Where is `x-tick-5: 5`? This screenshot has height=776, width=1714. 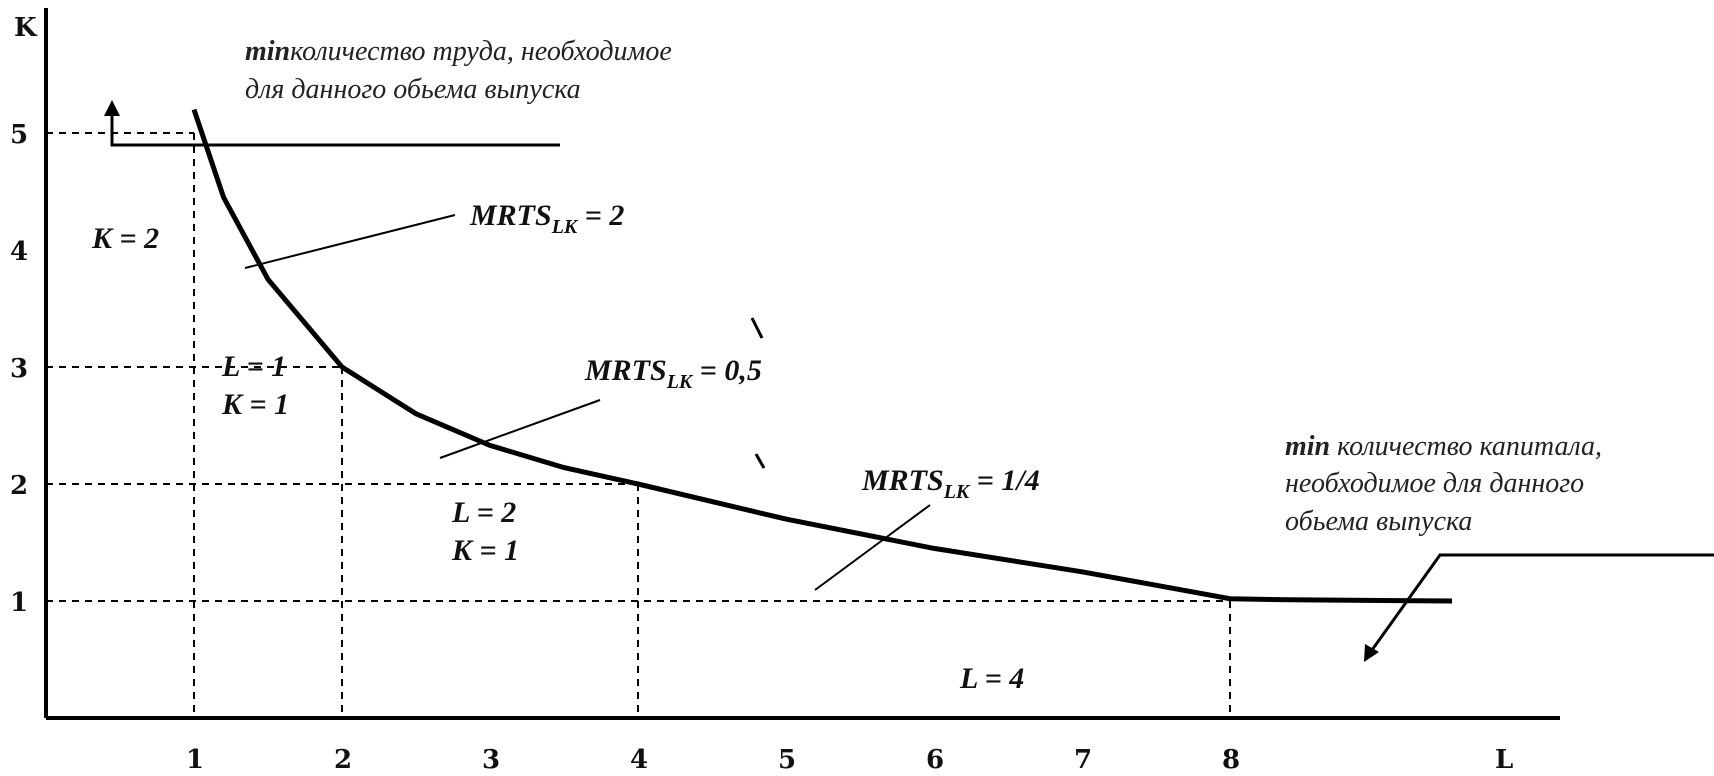
x-tick-5: 5 is located at coordinates (787, 760).